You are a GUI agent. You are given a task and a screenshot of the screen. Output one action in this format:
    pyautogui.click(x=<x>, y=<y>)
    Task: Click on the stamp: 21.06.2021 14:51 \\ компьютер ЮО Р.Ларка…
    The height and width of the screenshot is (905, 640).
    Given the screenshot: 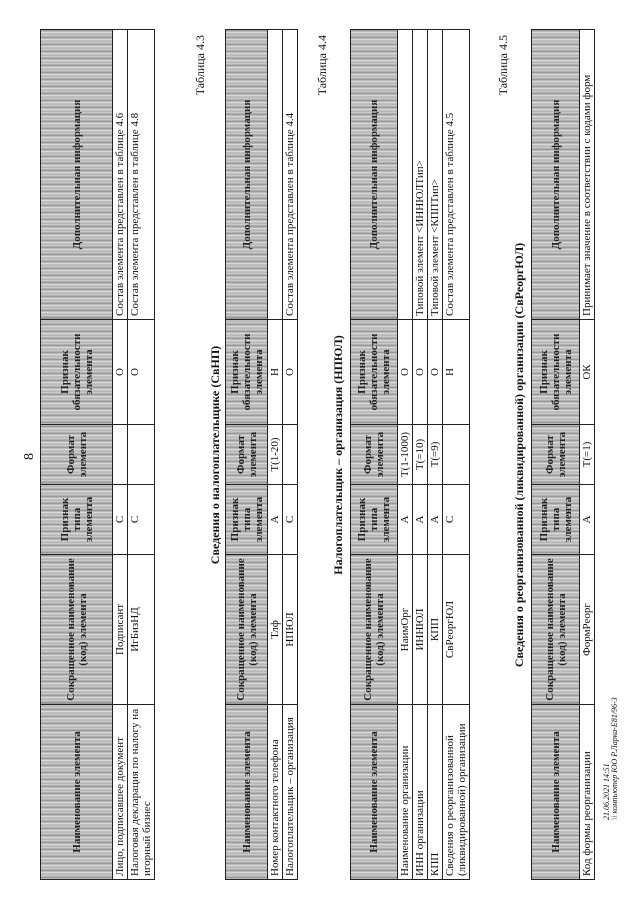 What is the action you would take?
    pyautogui.click(x=610, y=758)
    